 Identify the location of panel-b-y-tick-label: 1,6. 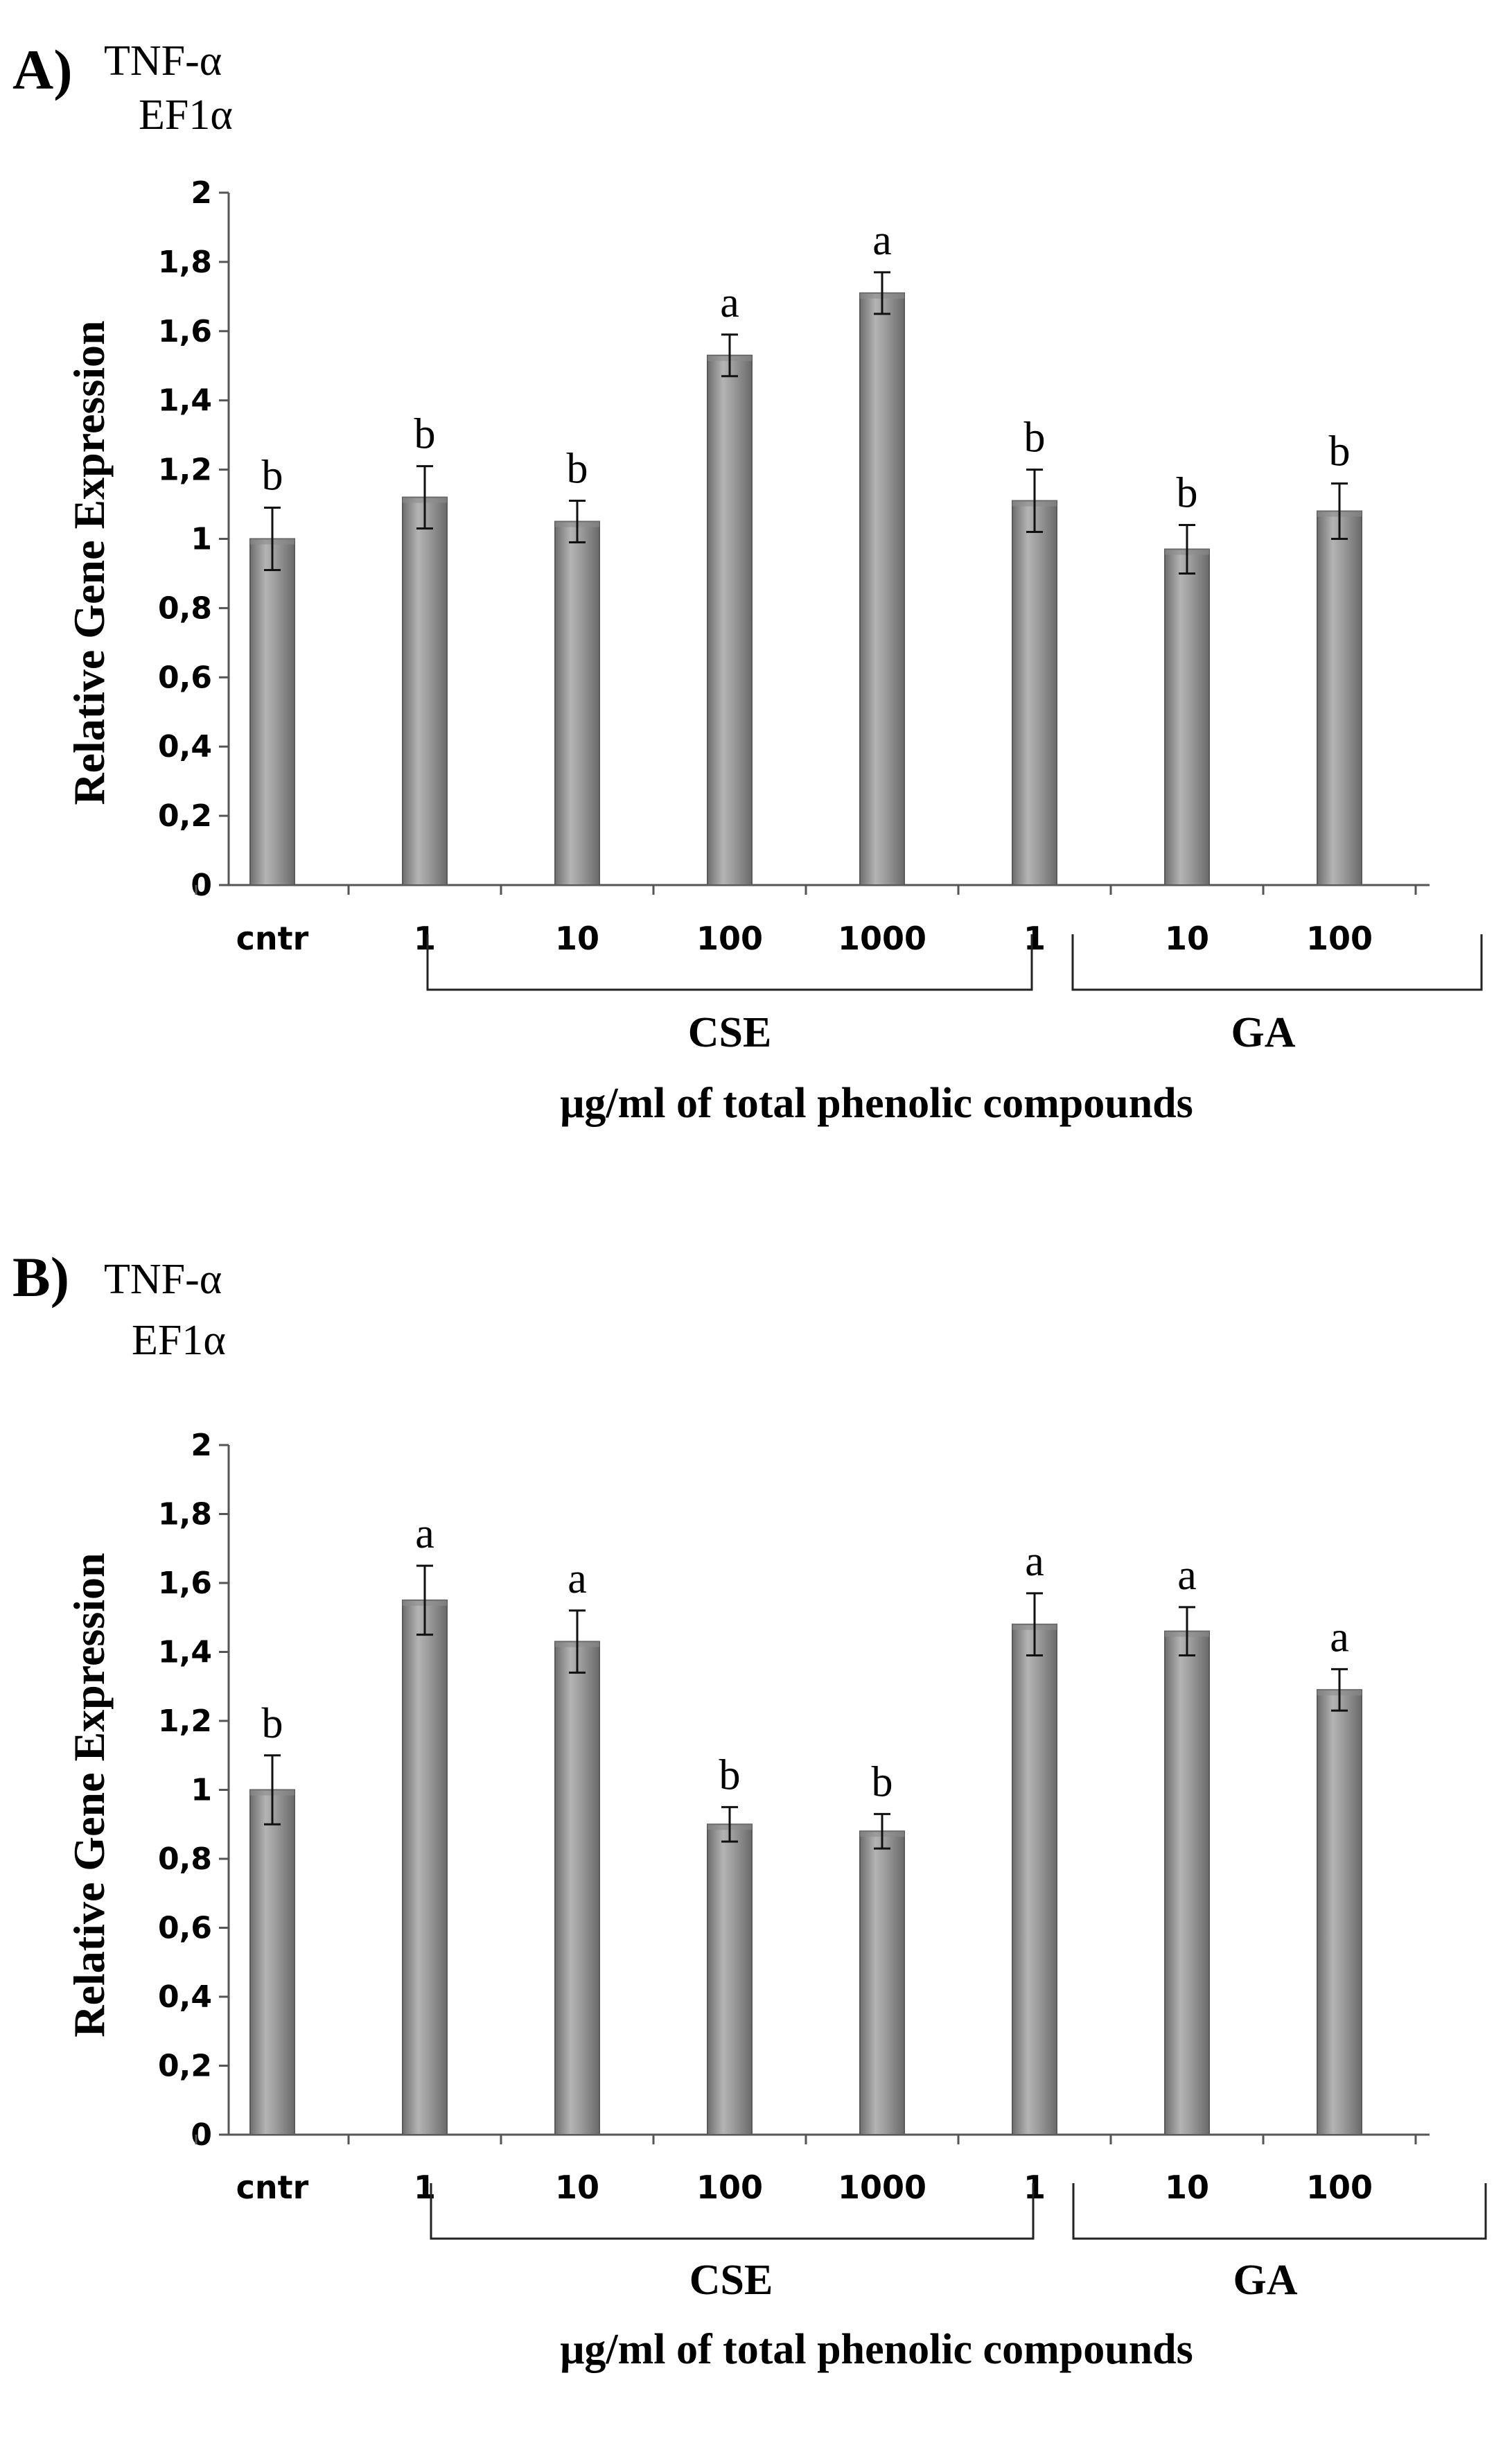
(185, 1583).